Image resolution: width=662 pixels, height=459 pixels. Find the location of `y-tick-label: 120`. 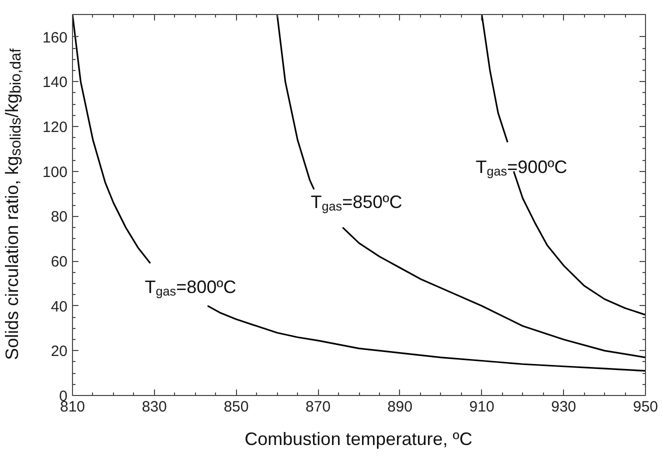

y-tick-label: 120 is located at coordinates (55, 127).